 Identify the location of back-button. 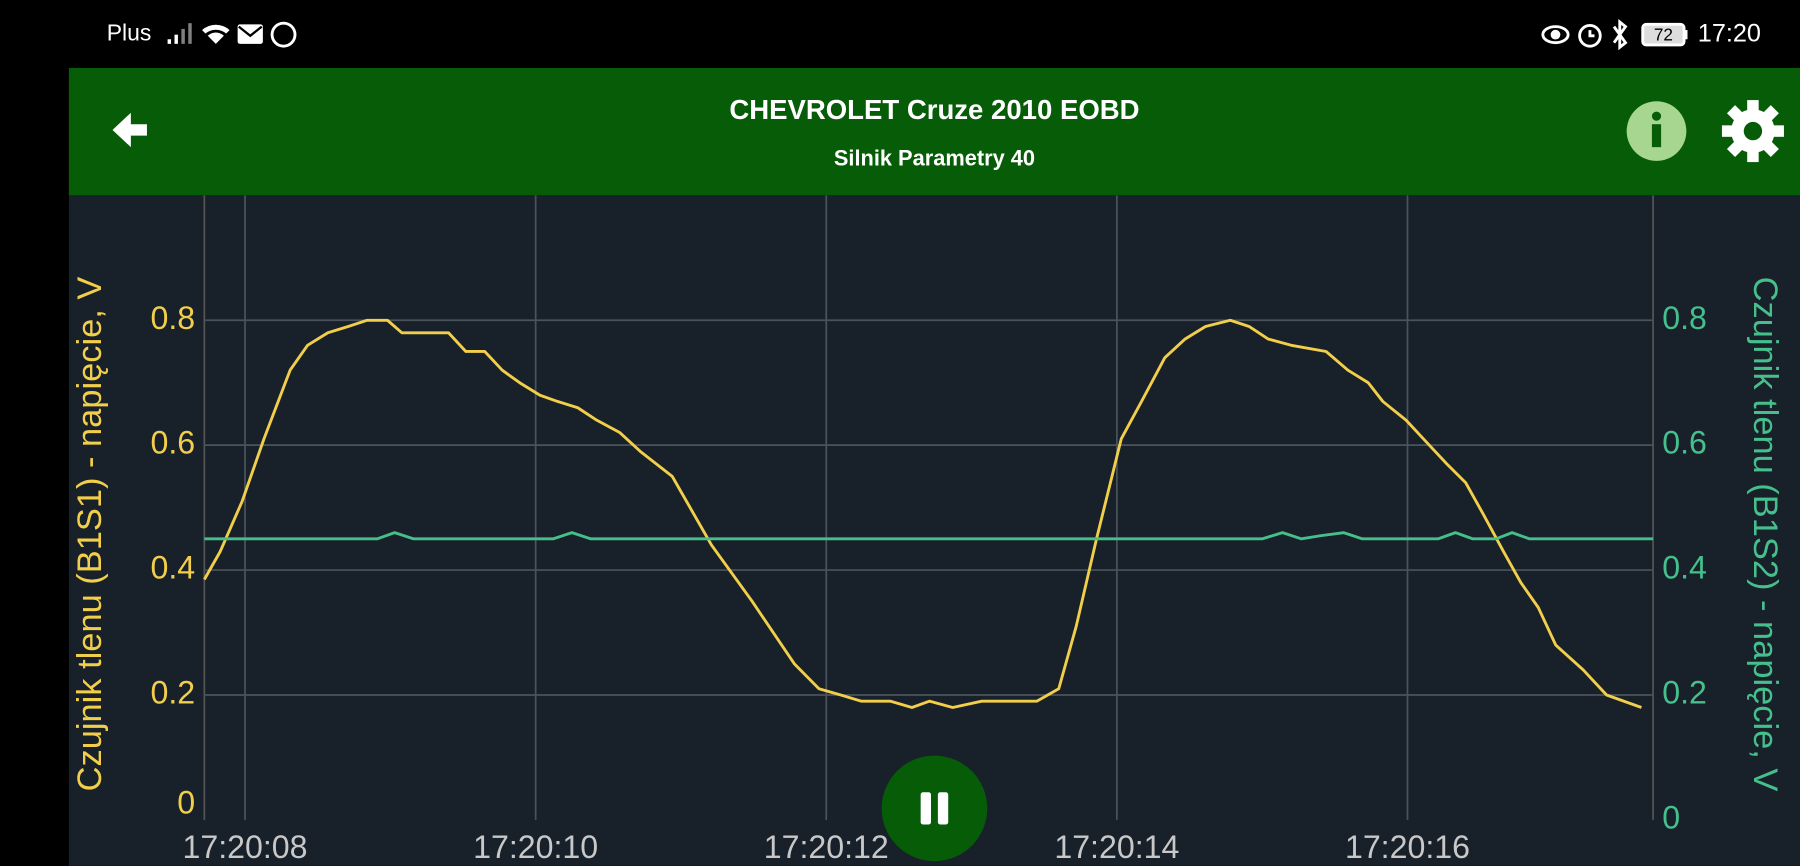
(129, 130).